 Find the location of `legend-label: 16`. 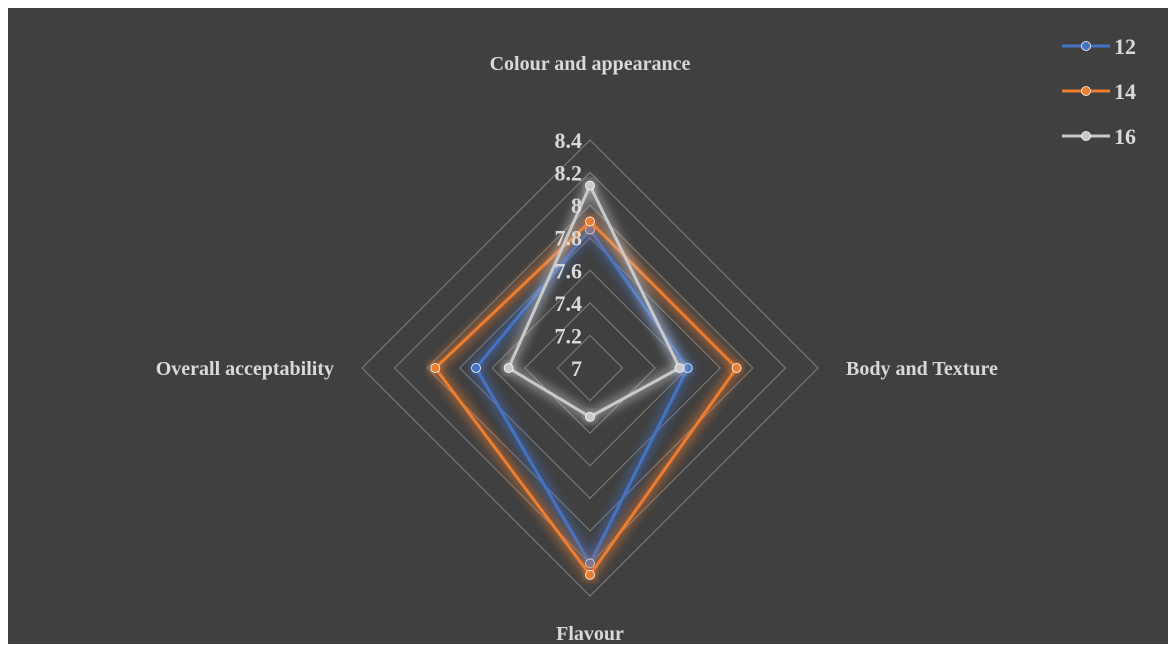

legend-label: 16 is located at coordinates (1125, 136).